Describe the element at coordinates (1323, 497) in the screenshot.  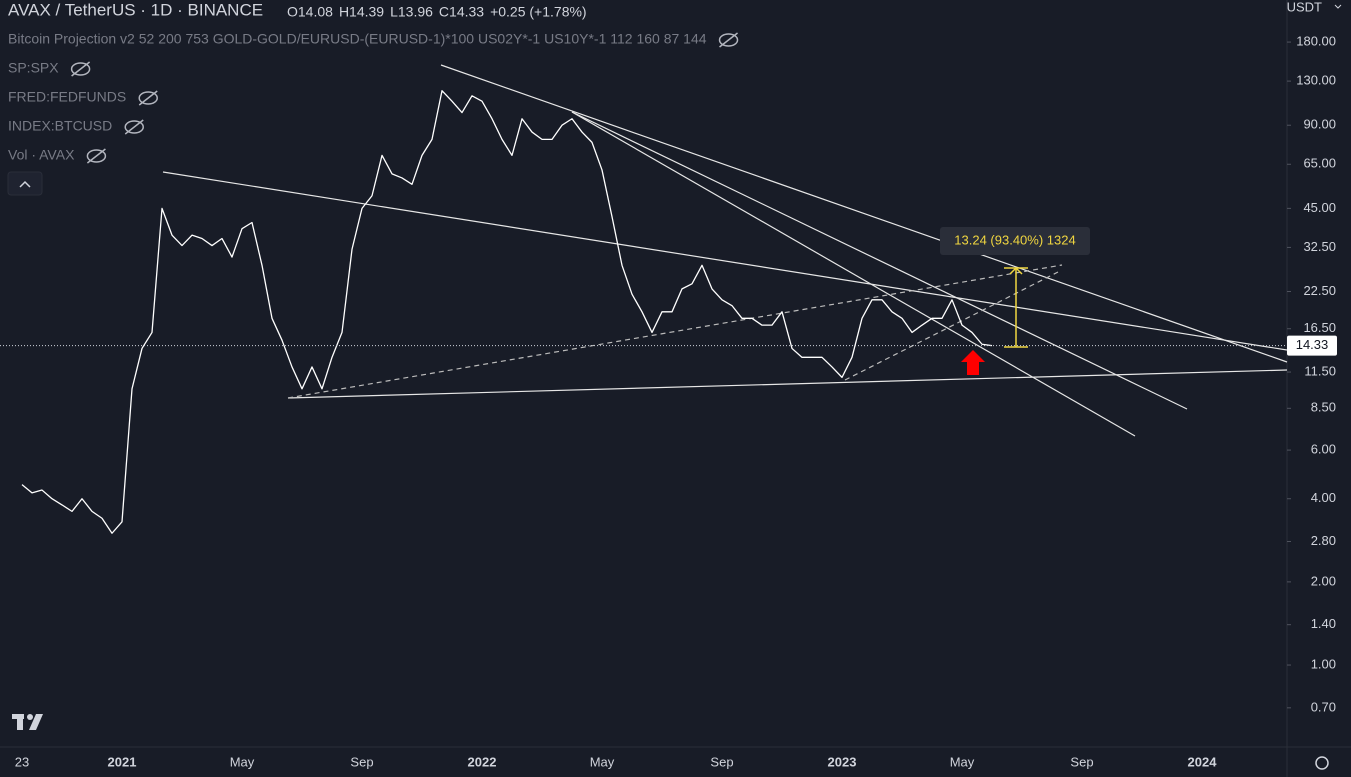
I see `y-tick-label: 4.00` at that location.